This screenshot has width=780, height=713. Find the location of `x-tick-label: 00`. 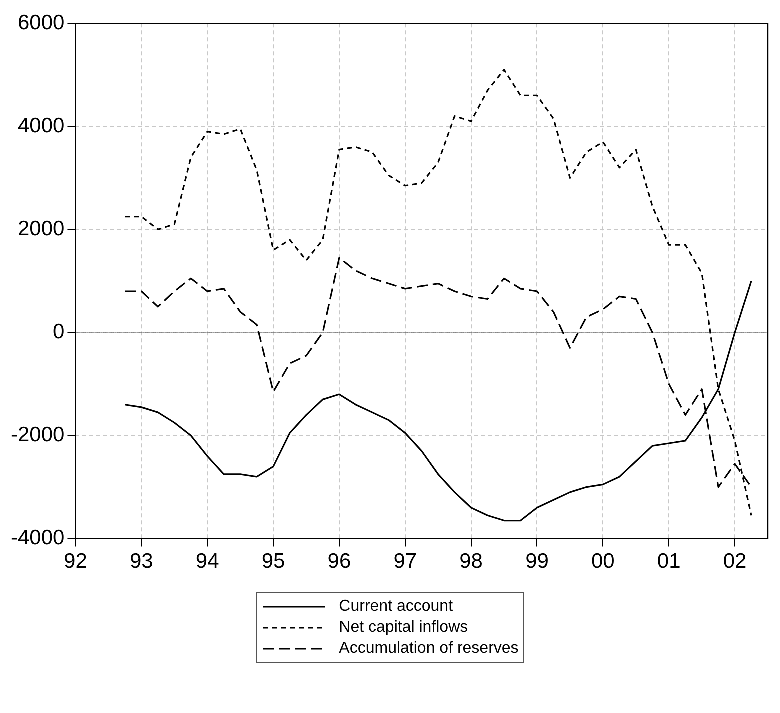

x-tick-label: 00 is located at coordinates (603, 562).